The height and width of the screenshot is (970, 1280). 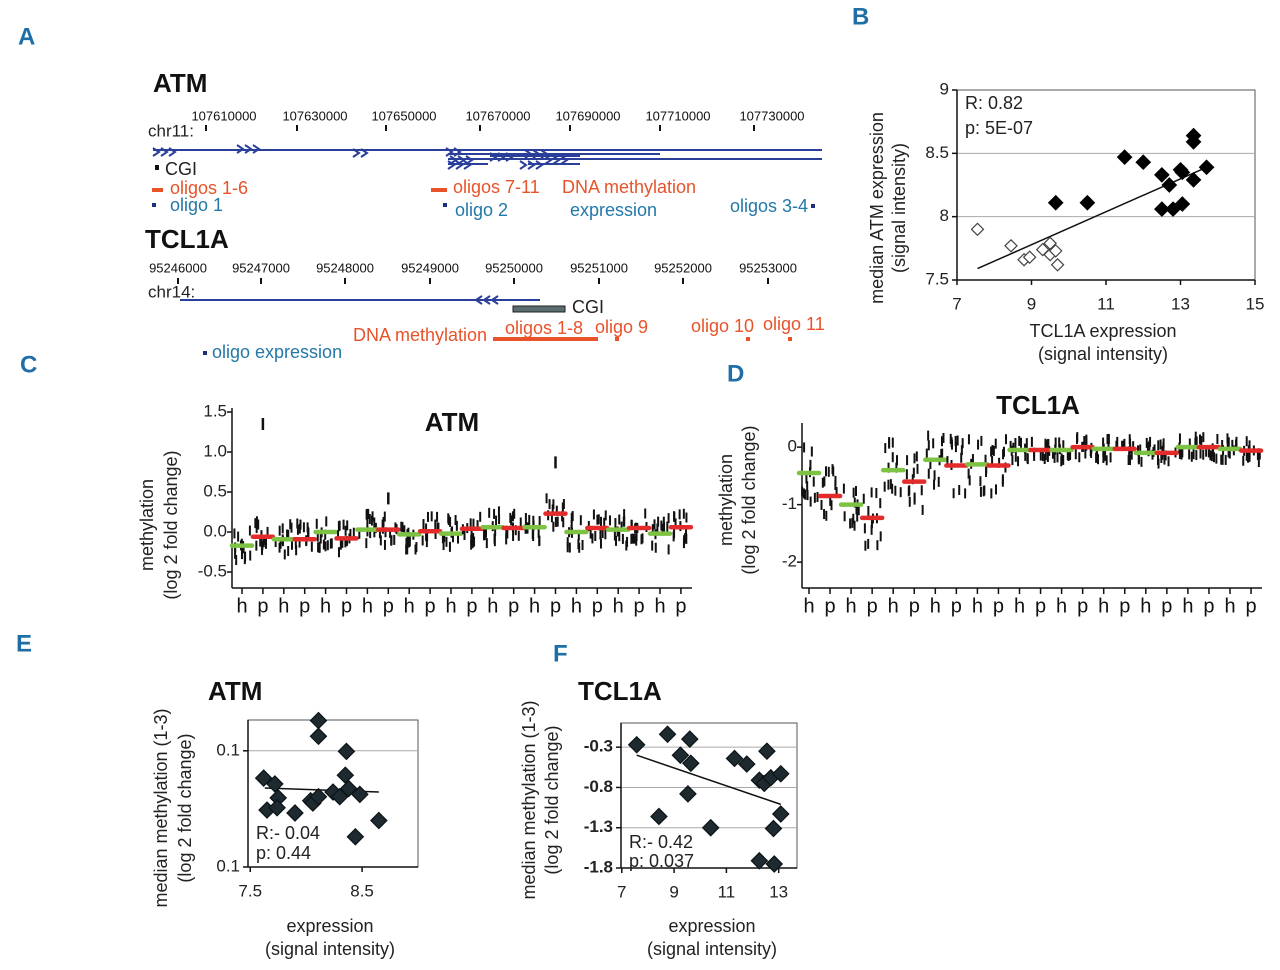 I want to click on atm-oligos-3-4-marker, so click(x=813, y=206).